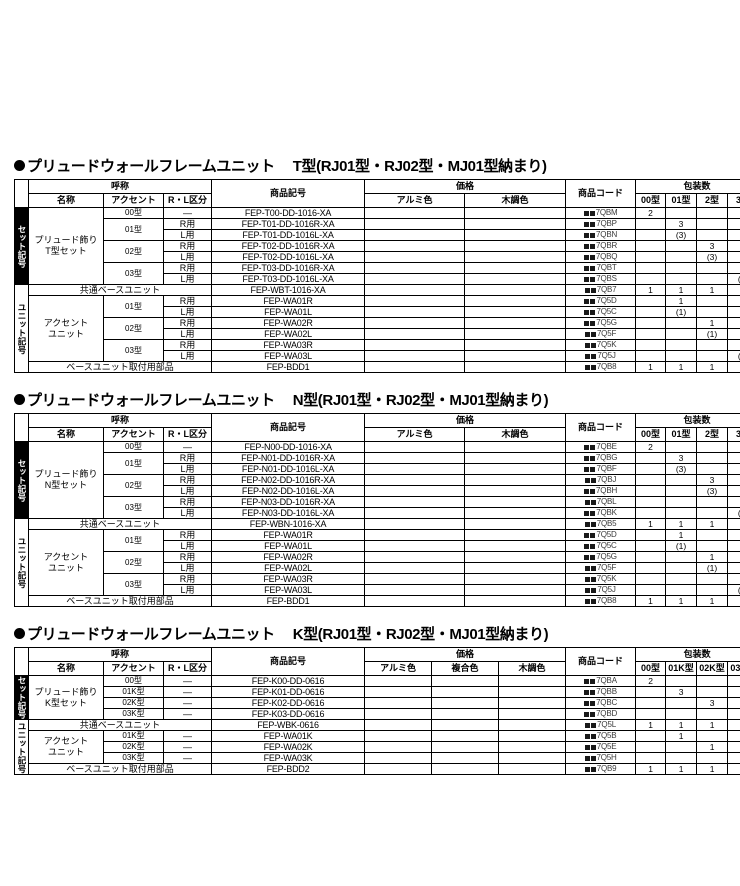 This screenshot has height=886, width=740. Describe the element at coordinates (288, 714) in the screenshot. I see `product-symbol-cell: FEP-K03-DD-0616` at that location.